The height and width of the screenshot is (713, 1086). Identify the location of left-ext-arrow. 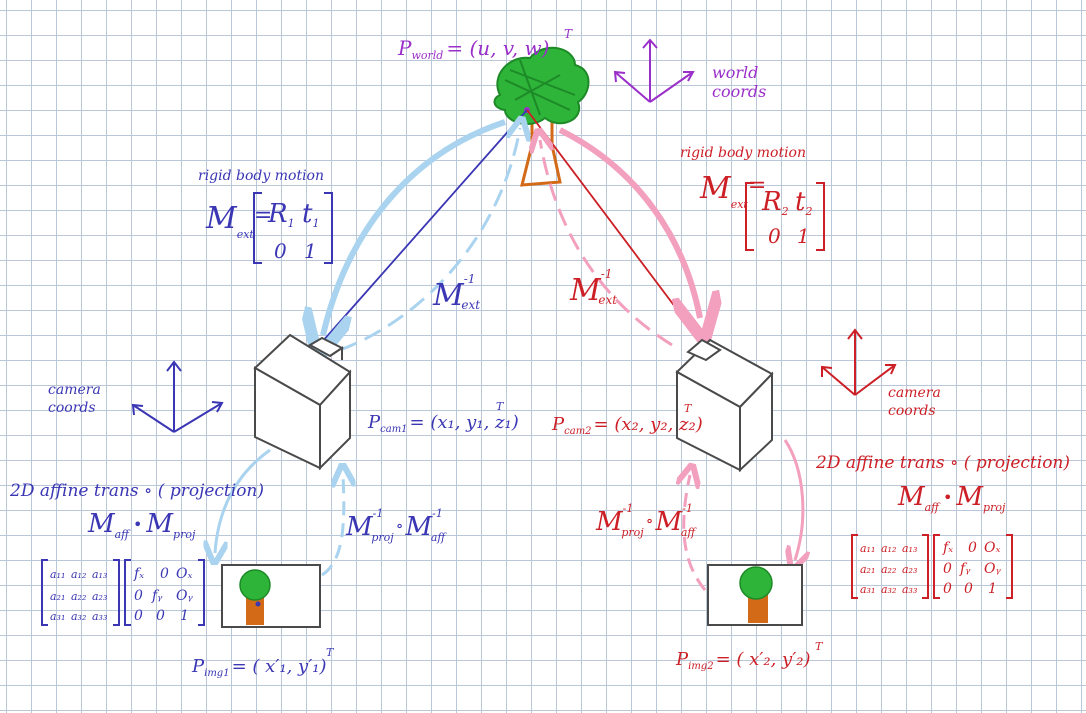
(414, 227).